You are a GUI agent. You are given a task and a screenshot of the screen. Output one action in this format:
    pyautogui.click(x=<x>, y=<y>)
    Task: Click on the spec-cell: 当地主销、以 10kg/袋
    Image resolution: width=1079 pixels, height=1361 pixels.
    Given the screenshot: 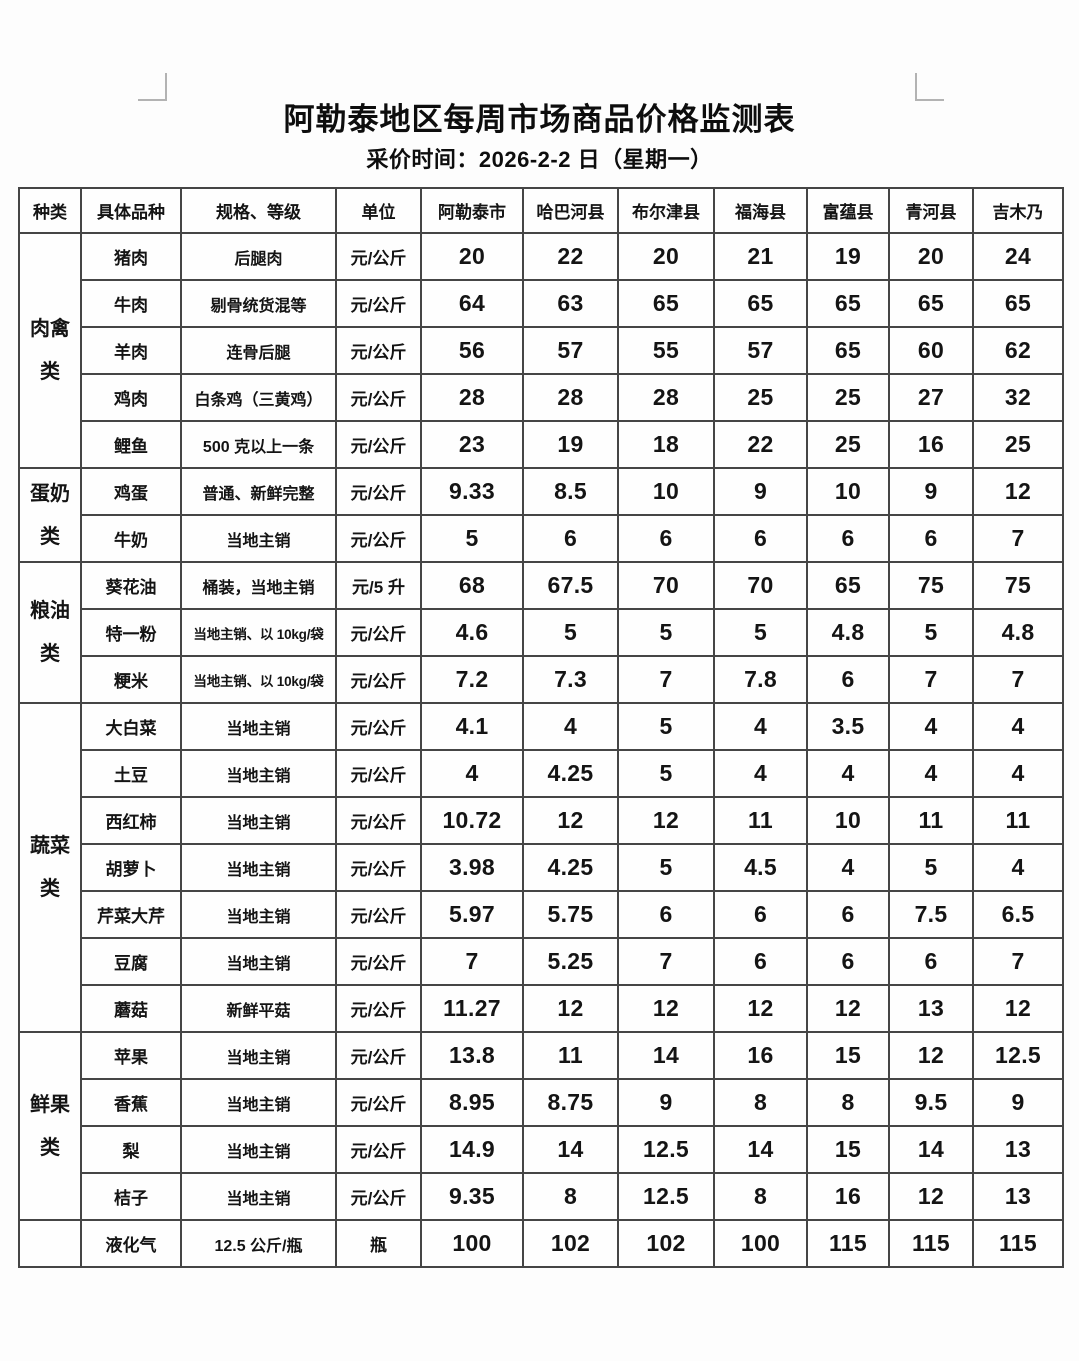 What is the action you would take?
    pyautogui.click(x=258, y=632)
    